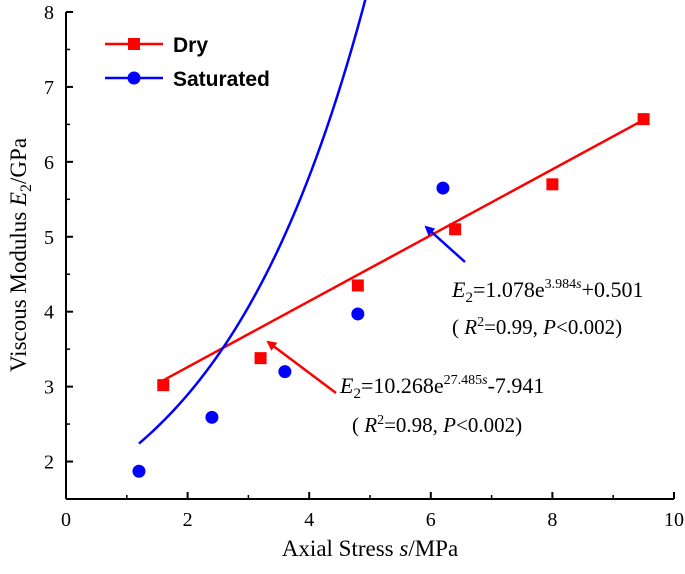  What do you see at coordinates (134, 44) in the screenshot?
I see `legend-dry-marker` at bounding box center [134, 44].